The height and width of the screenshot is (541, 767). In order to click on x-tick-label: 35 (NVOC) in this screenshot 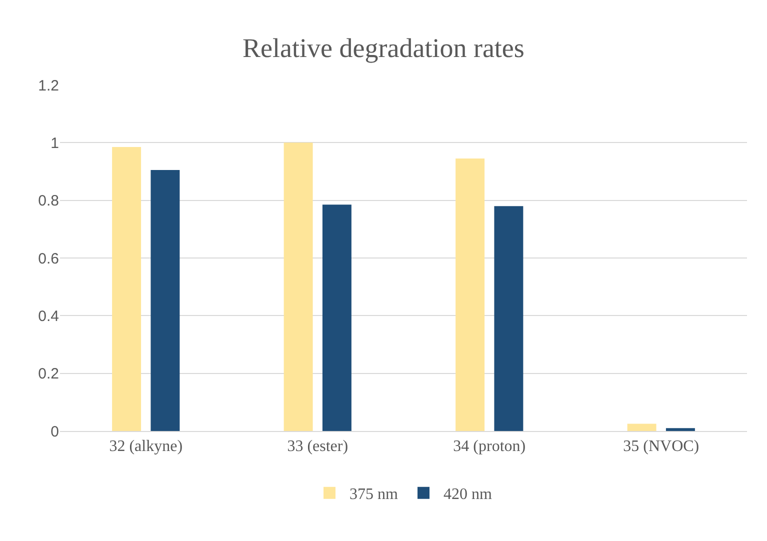, I will do `click(661, 447)`.